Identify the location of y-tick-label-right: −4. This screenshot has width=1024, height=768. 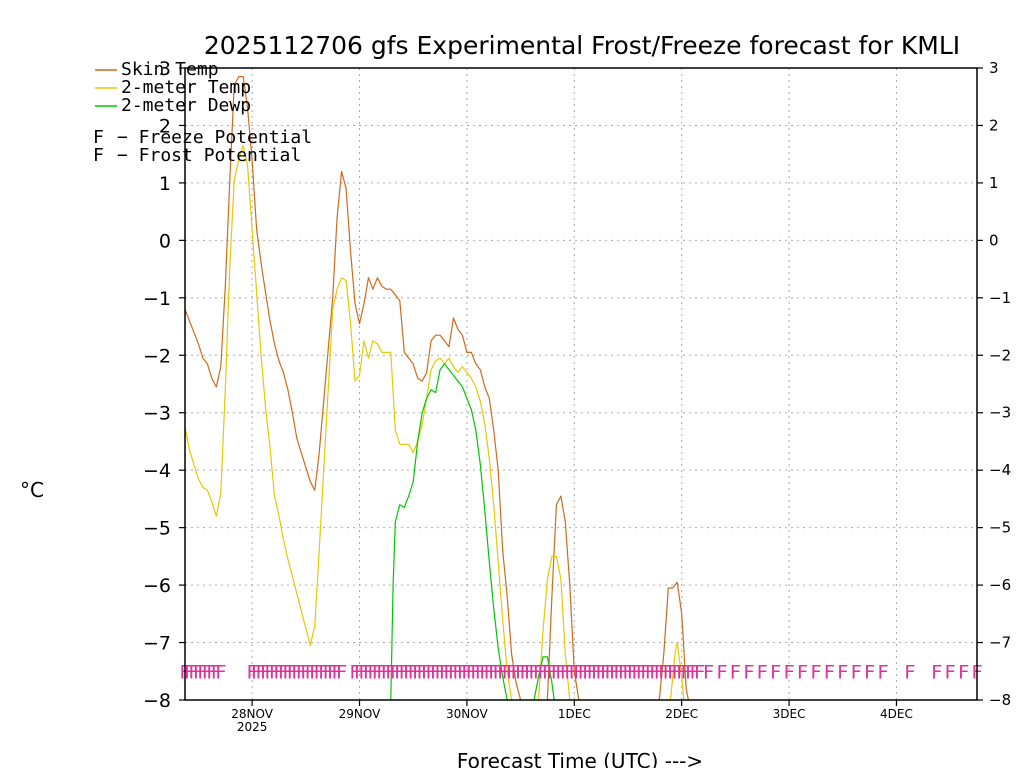
(1000, 470).